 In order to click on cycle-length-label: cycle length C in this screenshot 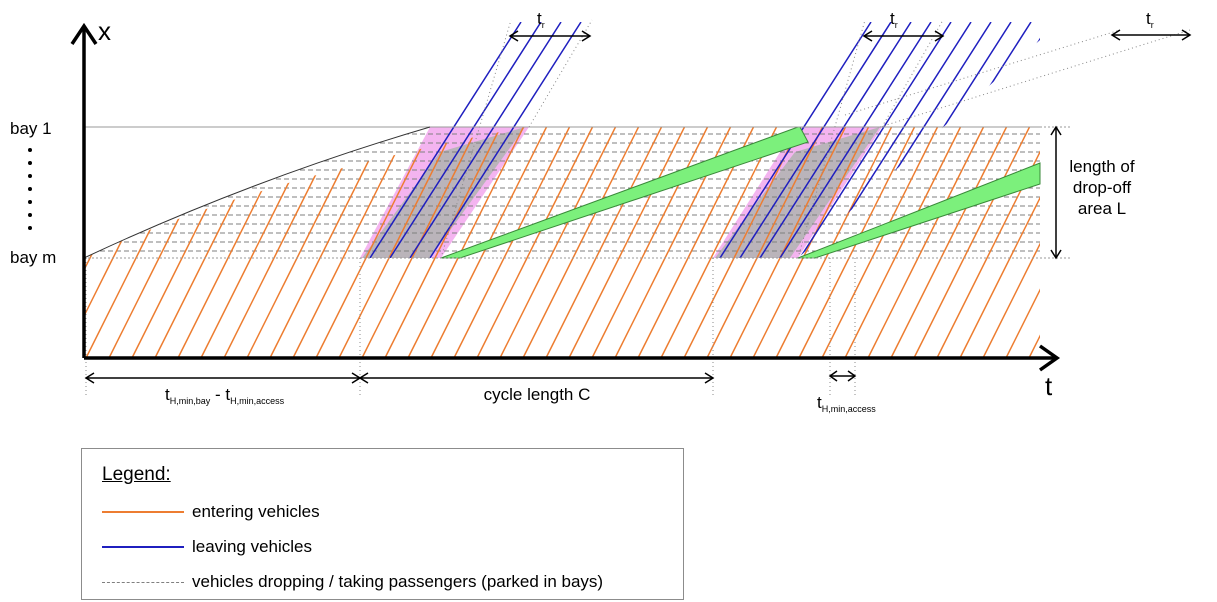, I will do `click(537, 394)`.